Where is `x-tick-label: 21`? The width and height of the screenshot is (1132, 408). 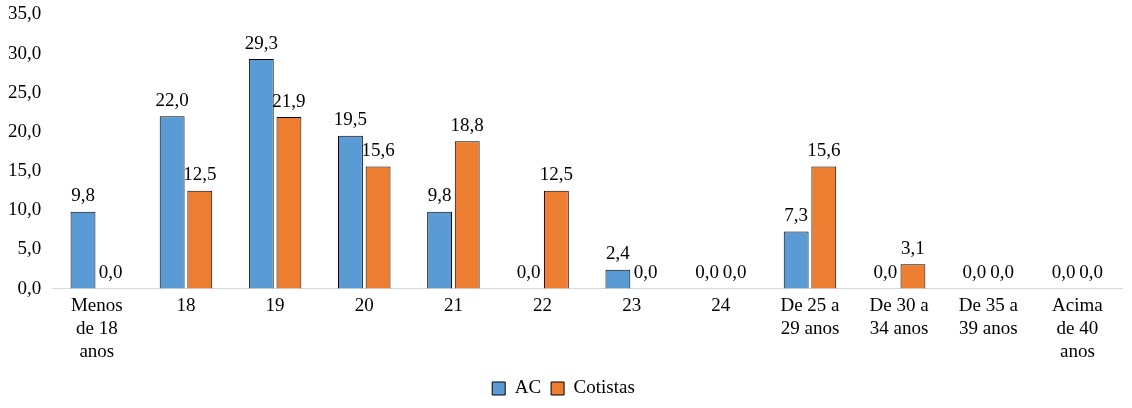
x-tick-label: 21 is located at coordinates (453, 304).